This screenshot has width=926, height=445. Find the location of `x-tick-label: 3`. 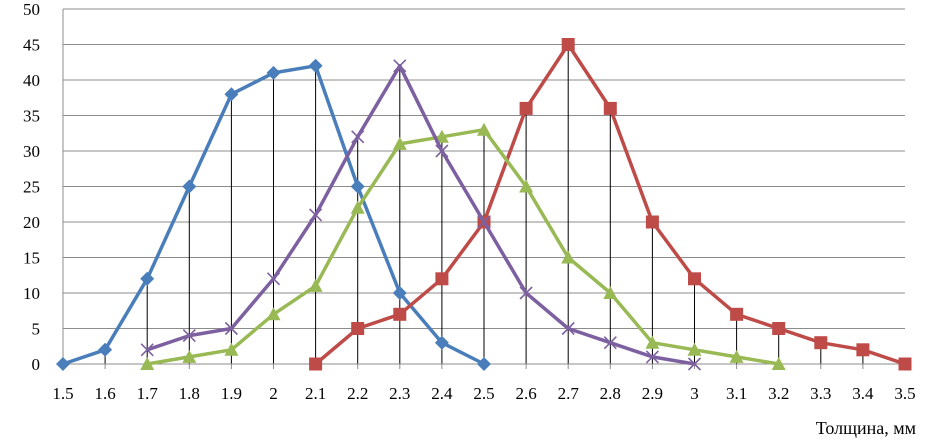

x-tick-label: 3 is located at coordinates (694, 393).